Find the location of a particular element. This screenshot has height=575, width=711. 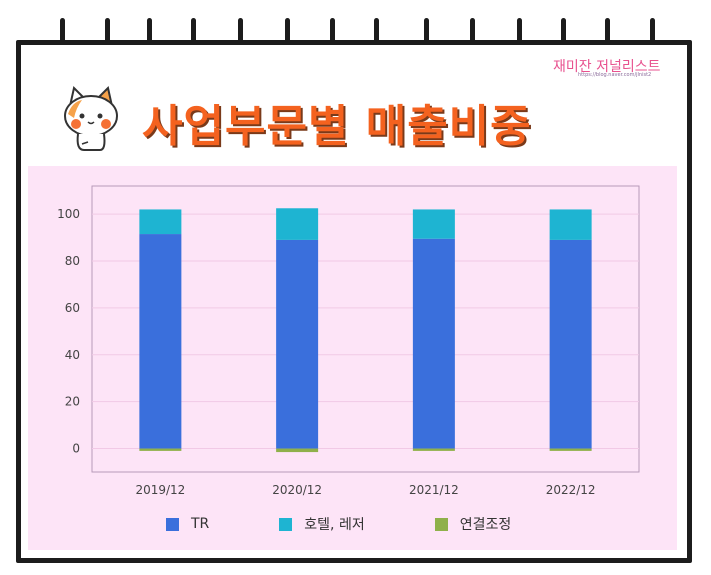

watermark-url: https://blog.naver.com/jlnist2 is located at coordinates (615, 75).